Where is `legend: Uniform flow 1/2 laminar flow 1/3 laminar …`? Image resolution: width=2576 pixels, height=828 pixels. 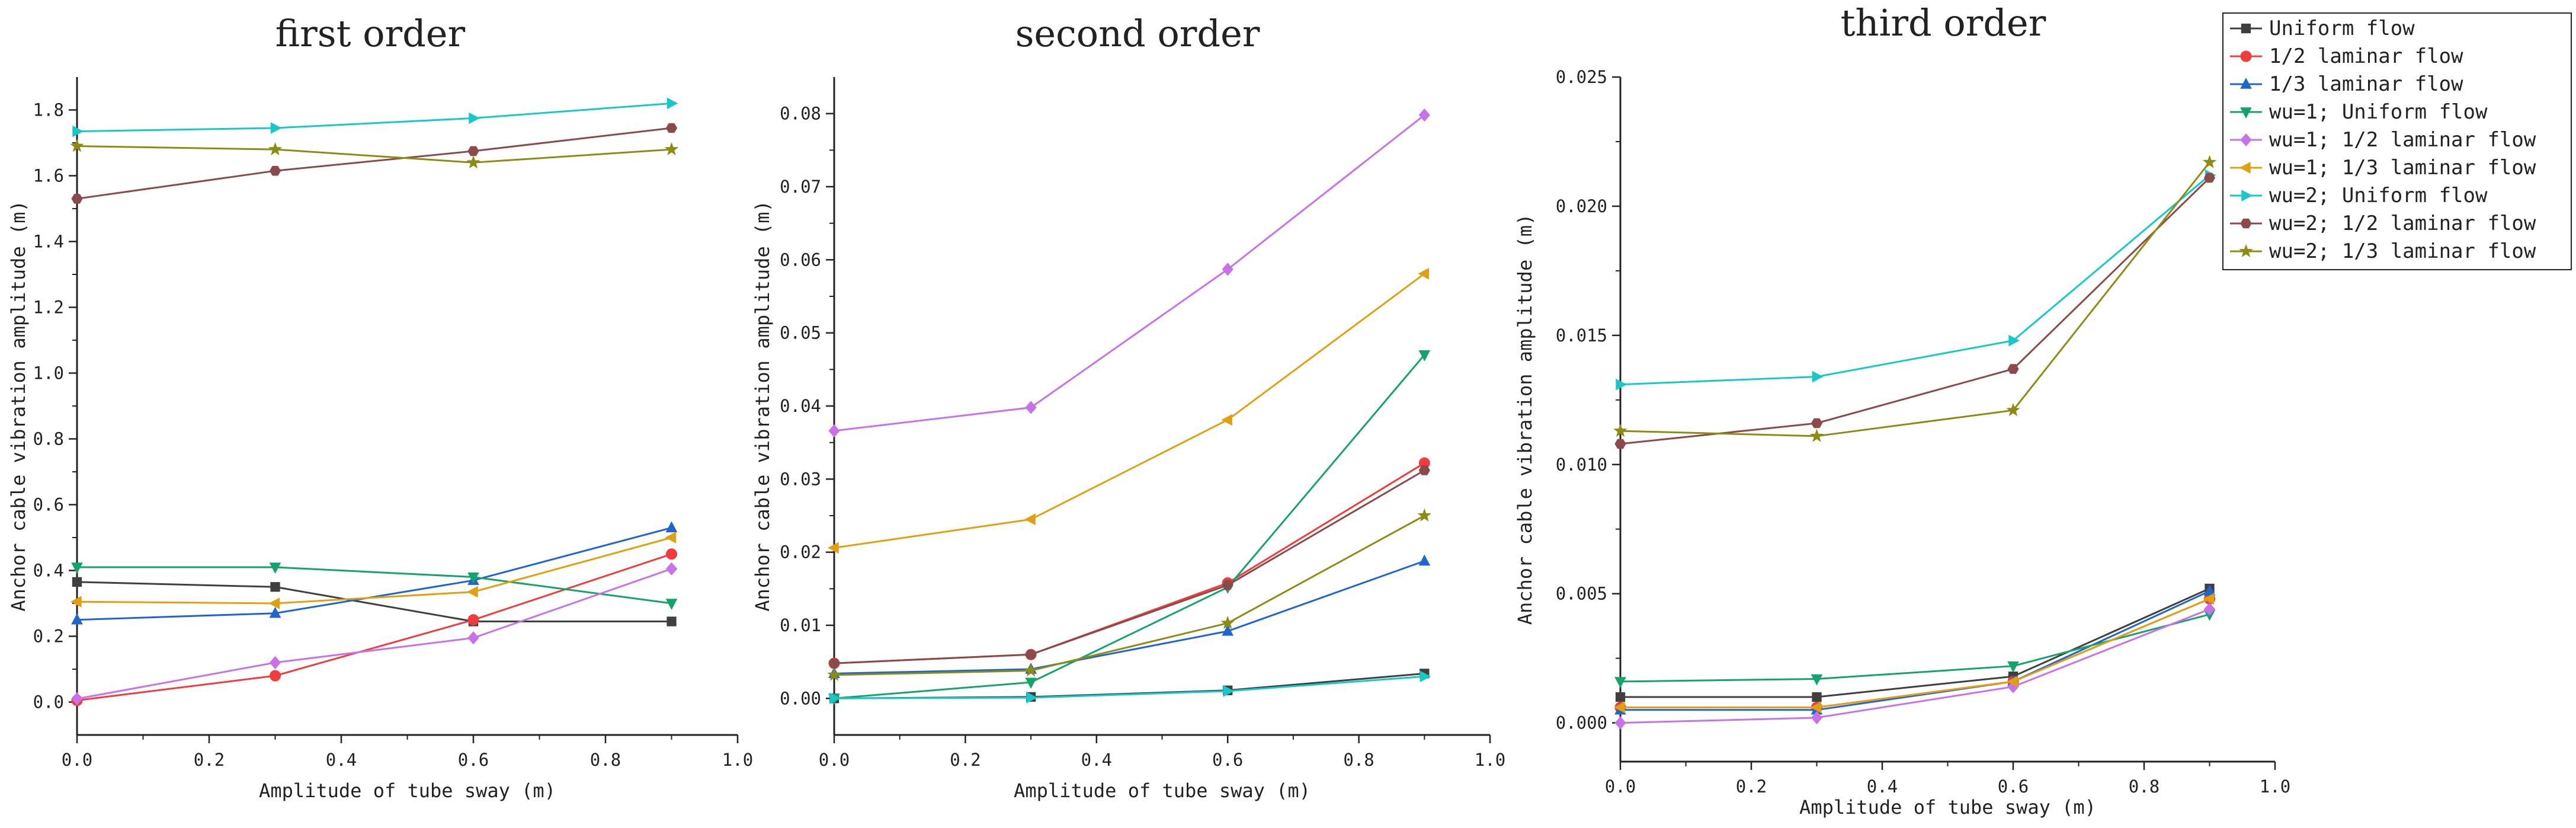 legend: Uniform flow 1/2 laminar flow 1/3 laminar … is located at coordinates (2397, 141).